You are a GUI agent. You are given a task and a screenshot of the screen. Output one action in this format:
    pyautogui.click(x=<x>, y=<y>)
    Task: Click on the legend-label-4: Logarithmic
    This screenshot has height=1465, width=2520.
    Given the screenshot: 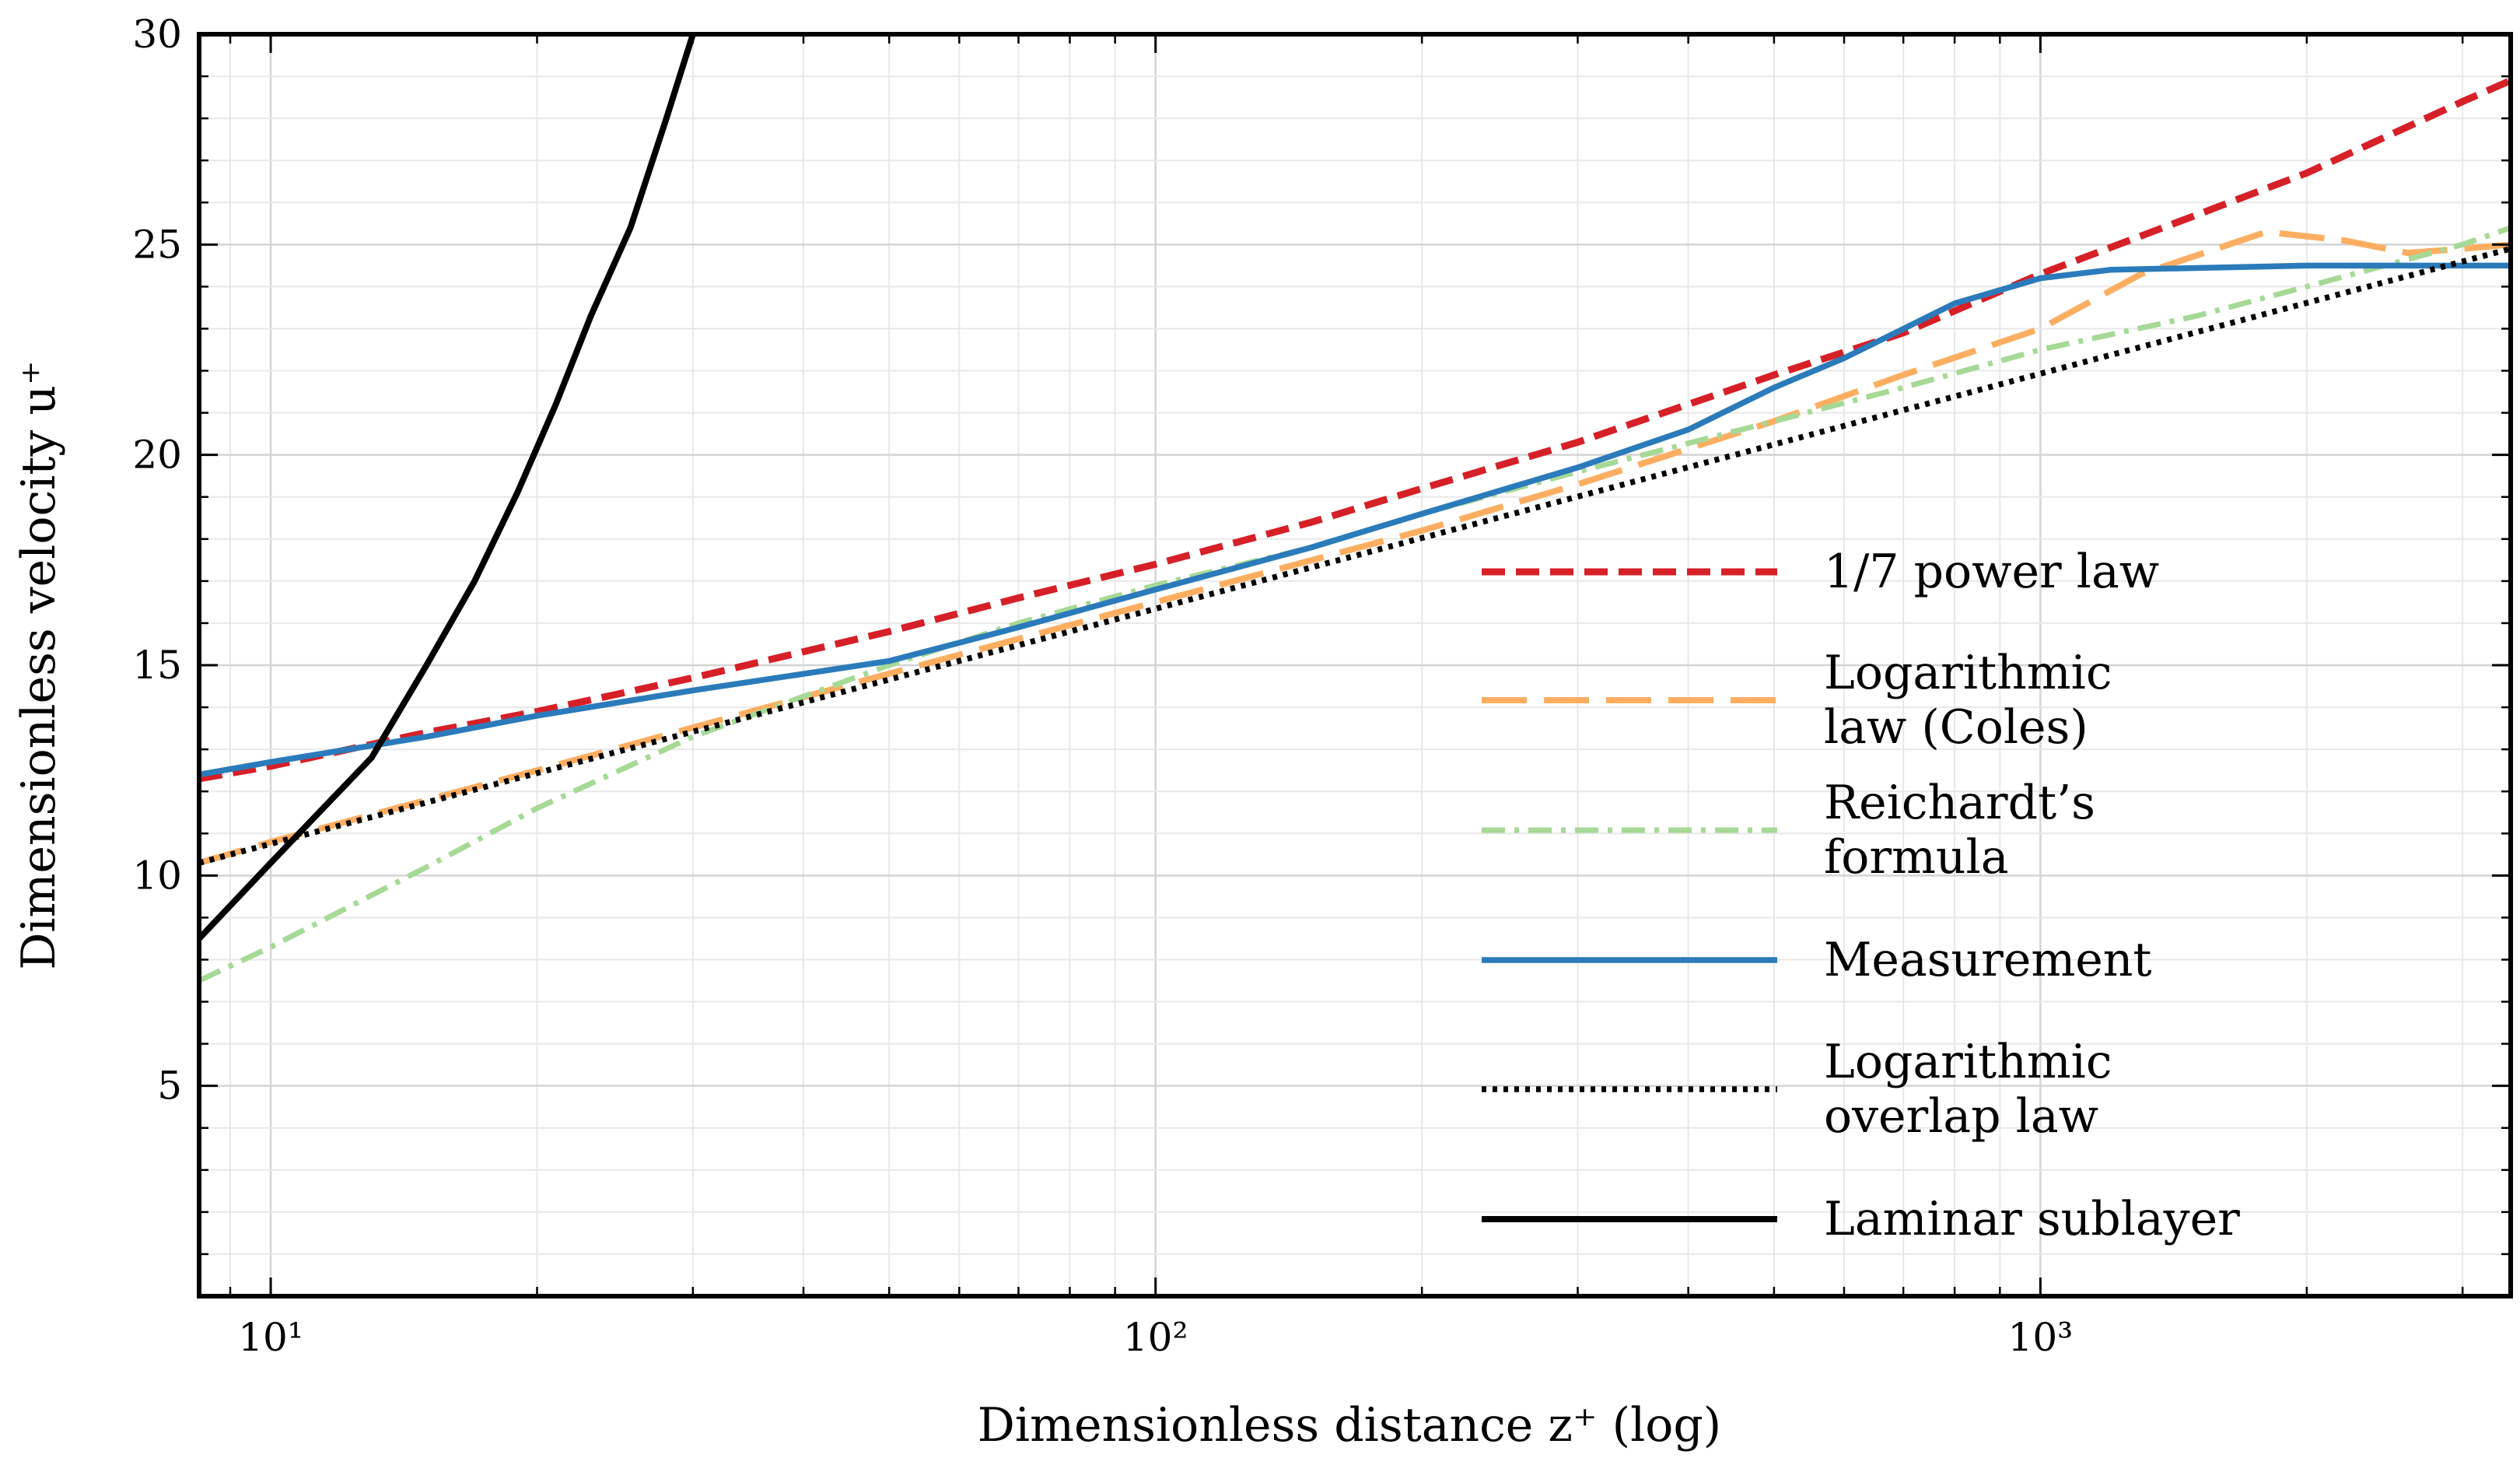 What is the action you would take?
    pyautogui.click(x=1968, y=1062)
    